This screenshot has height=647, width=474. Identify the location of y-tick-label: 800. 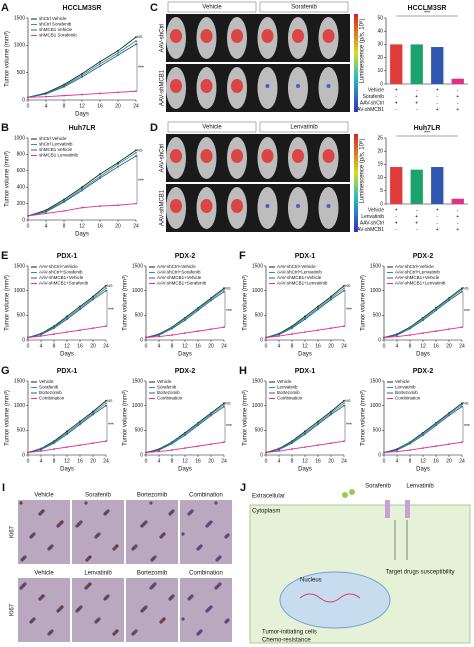
(21, 155).